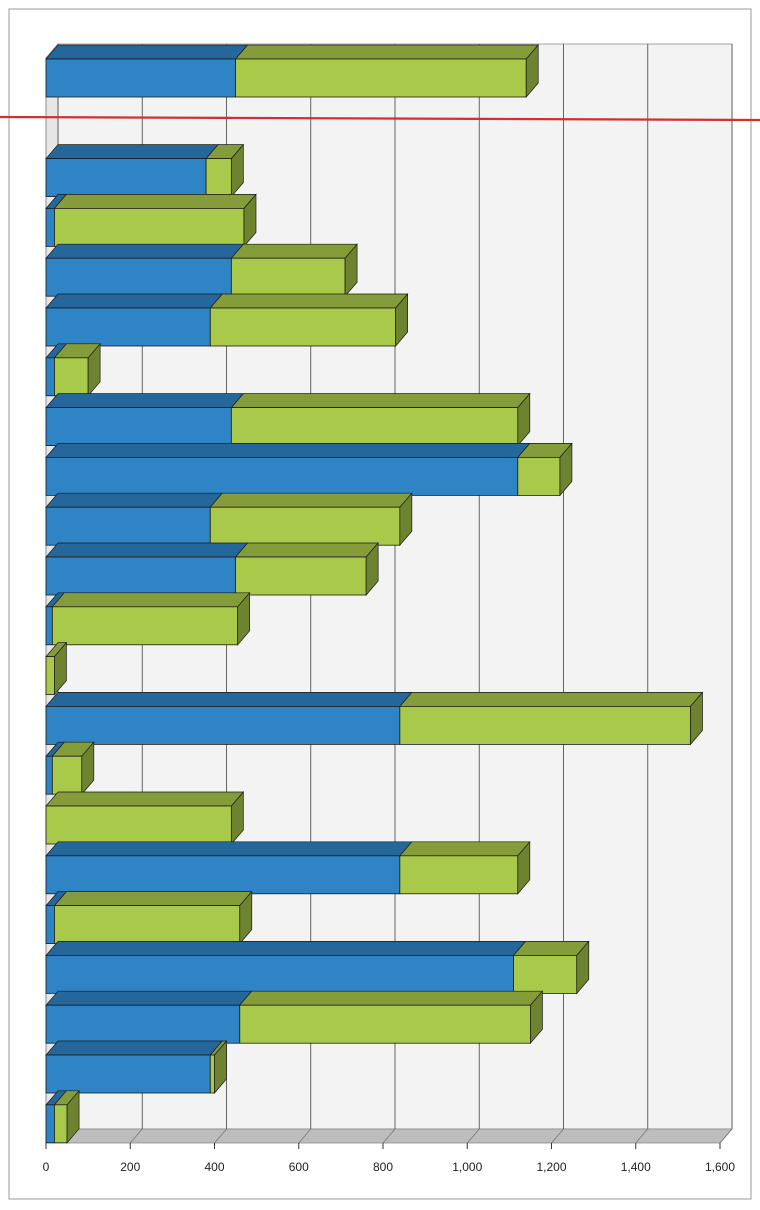 This screenshot has height=1210, width=760. I want to click on x-tick-label: 1,400, so click(636, 1167).